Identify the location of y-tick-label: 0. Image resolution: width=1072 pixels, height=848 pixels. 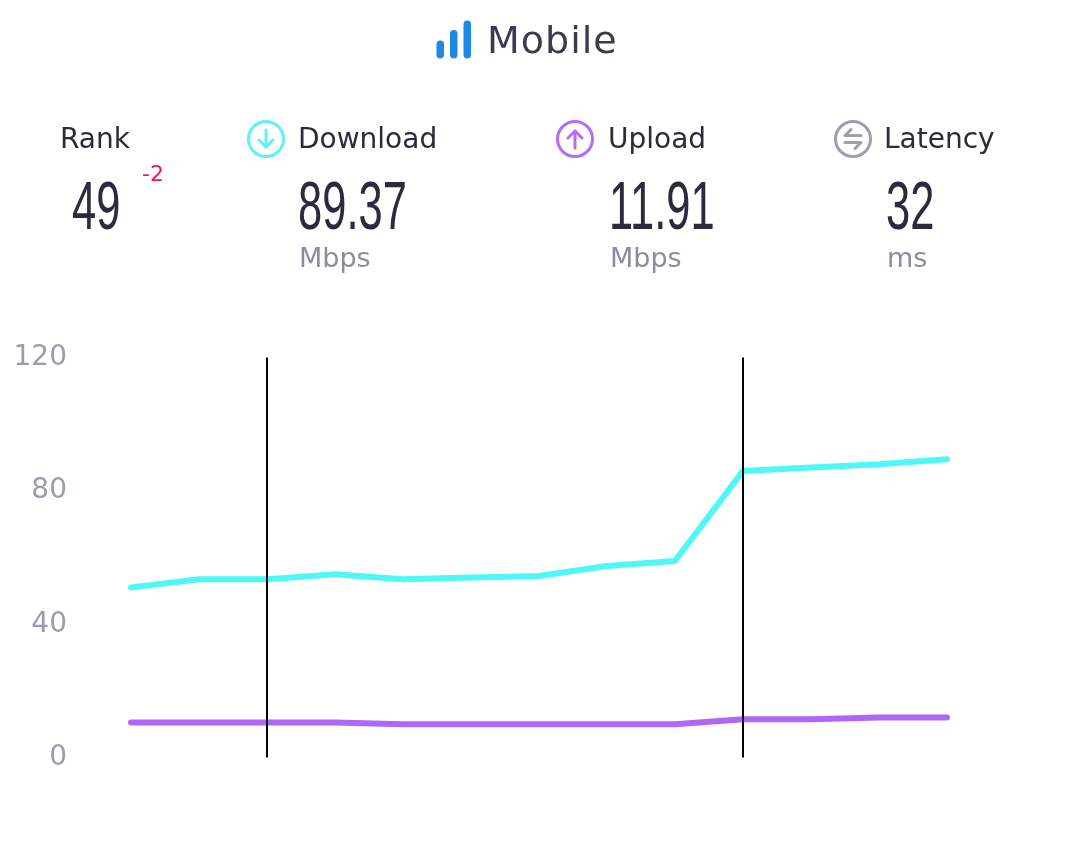
(58, 755).